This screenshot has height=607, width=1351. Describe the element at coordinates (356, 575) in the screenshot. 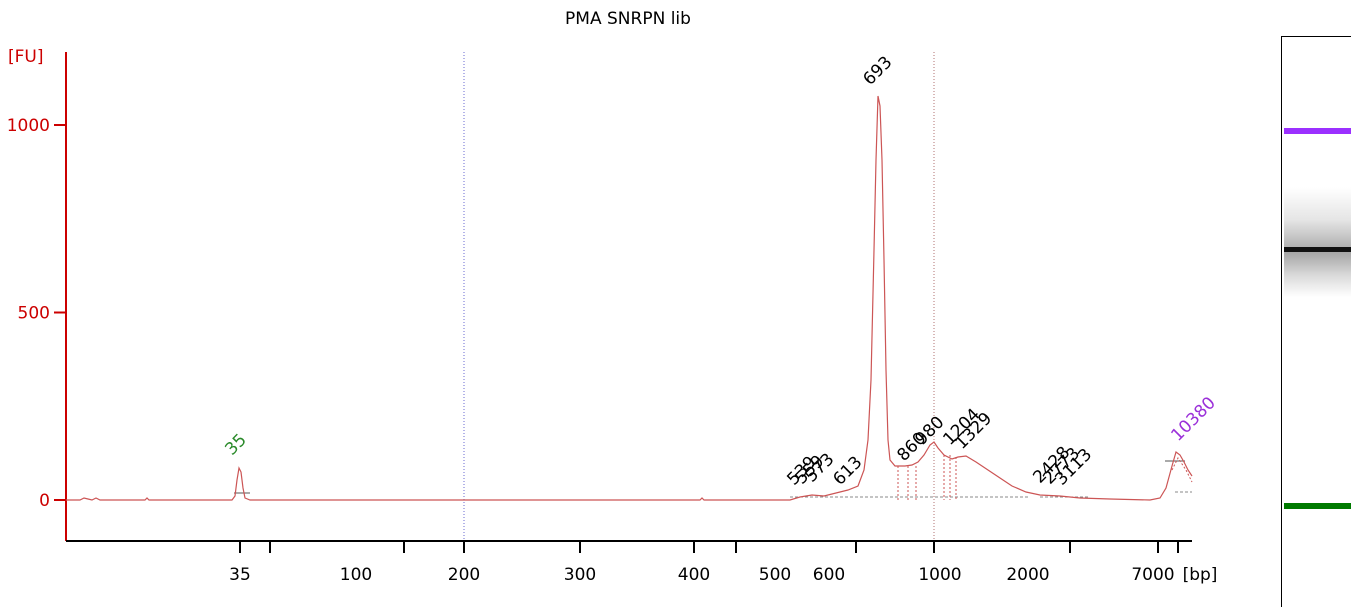

I see `x-tick-label: 100` at that location.